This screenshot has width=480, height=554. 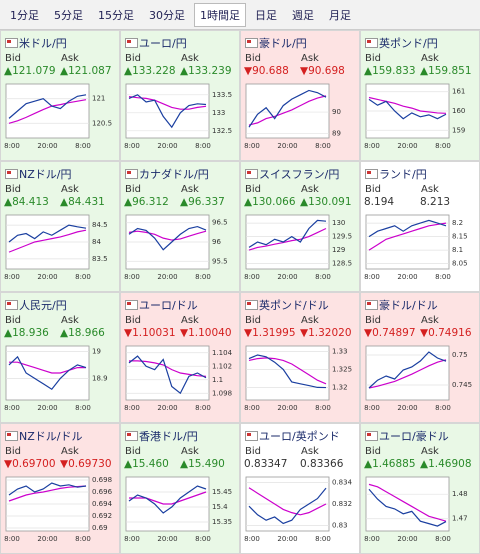 I want to click on pair-name: 英ポンド/ドル, so click(x=294, y=305).